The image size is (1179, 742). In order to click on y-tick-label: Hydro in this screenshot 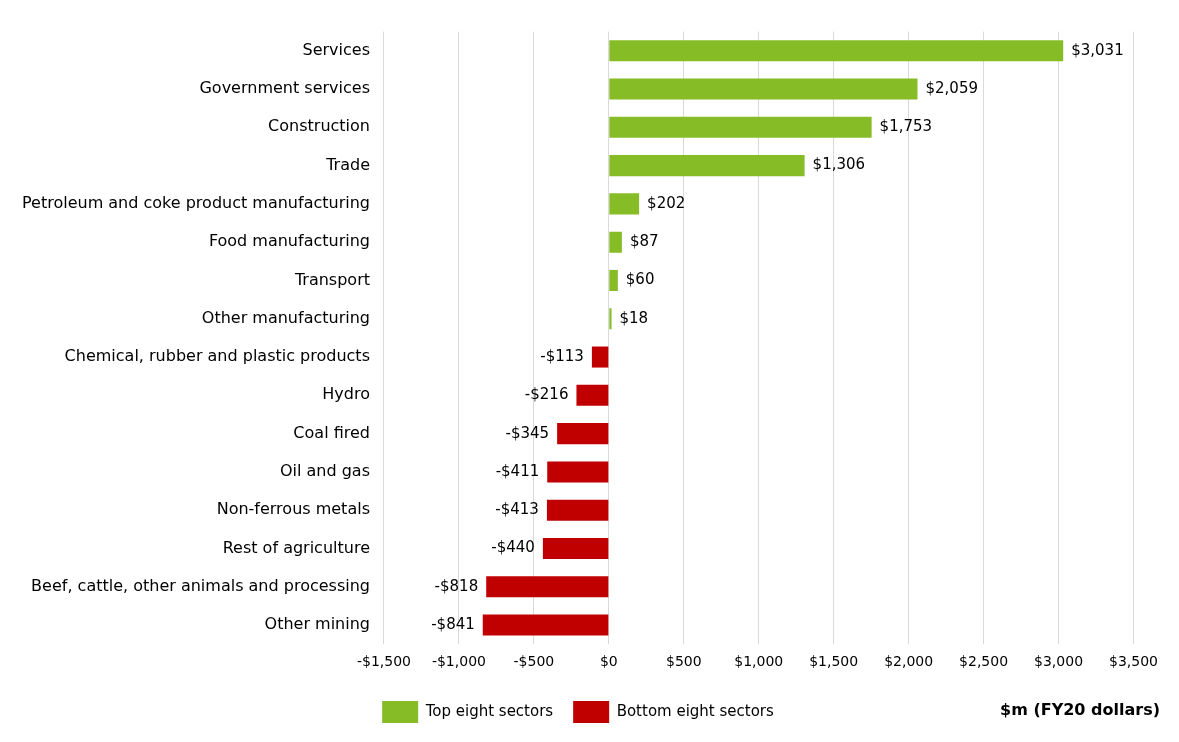, I will do `click(346, 394)`.